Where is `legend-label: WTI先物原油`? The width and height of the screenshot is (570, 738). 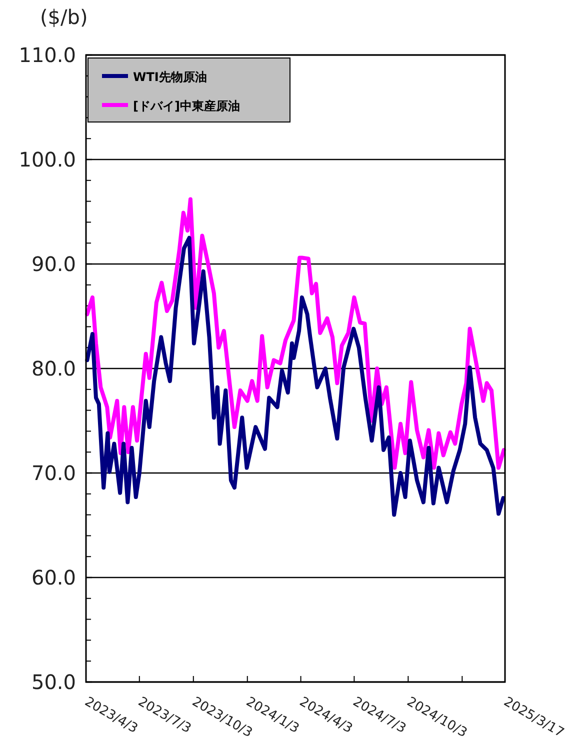 legend-label: WTI先物原油 is located at coordinates (170, 77).